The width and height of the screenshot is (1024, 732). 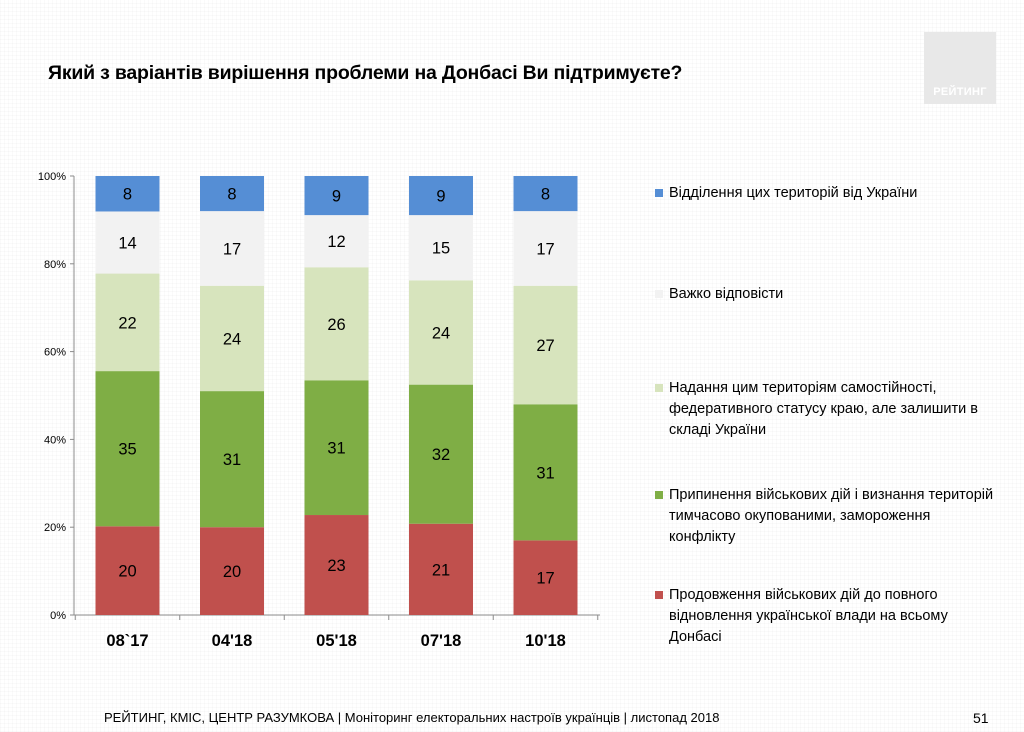 What do you see at coordinates (223, 717) in the screenshot?
I see `footer-sources: РЕЙТИНГ, КМІС, ЦЕНТР РАЗУМКОВА |` at bounding box center [223, 717].